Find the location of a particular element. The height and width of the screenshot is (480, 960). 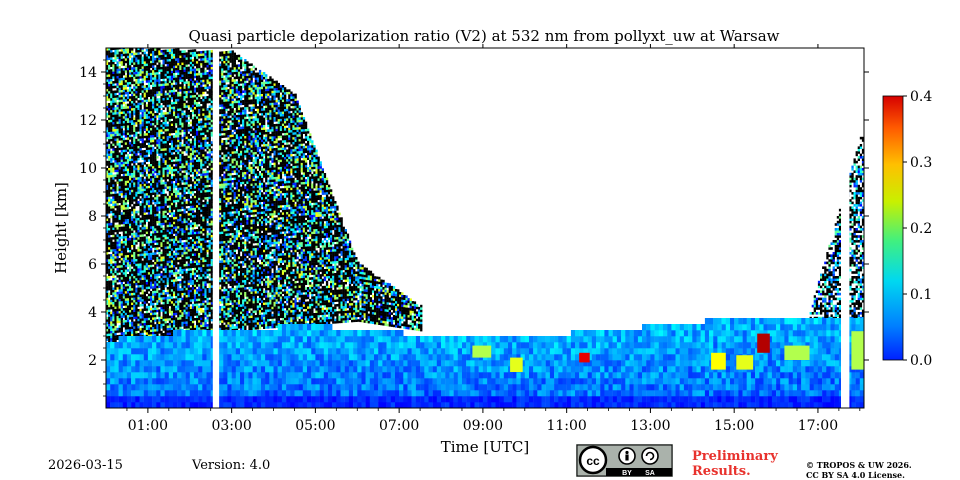

y-axis-label: Height [km] is located at coordinates (61, 228).